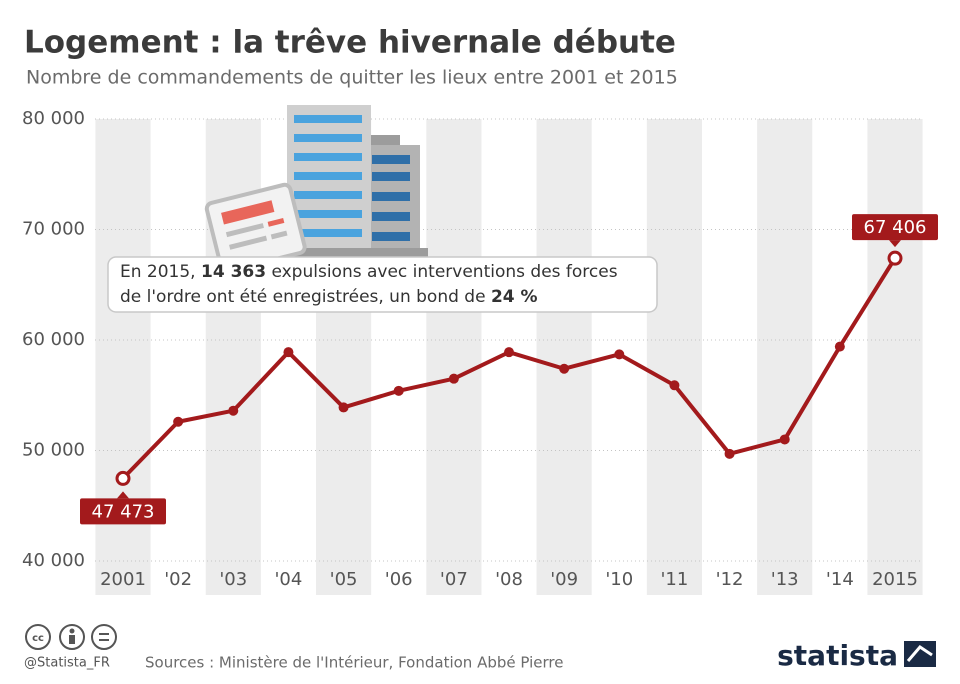  I want to click on annotation-box, so click(382, 284).